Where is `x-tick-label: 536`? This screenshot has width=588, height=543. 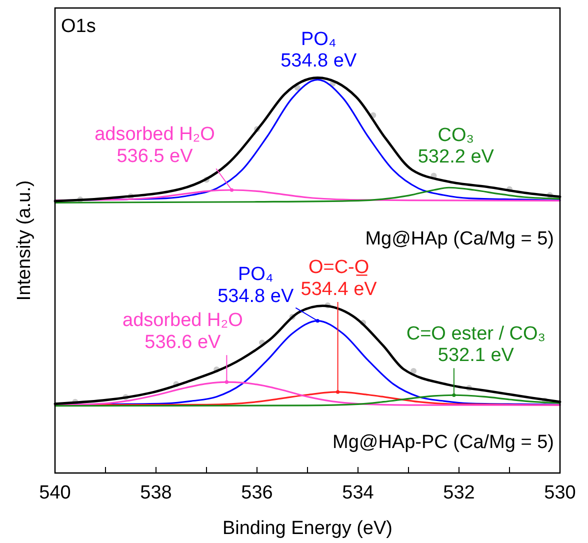 x-tick-label: 536 is located at coordinates (257, 493).